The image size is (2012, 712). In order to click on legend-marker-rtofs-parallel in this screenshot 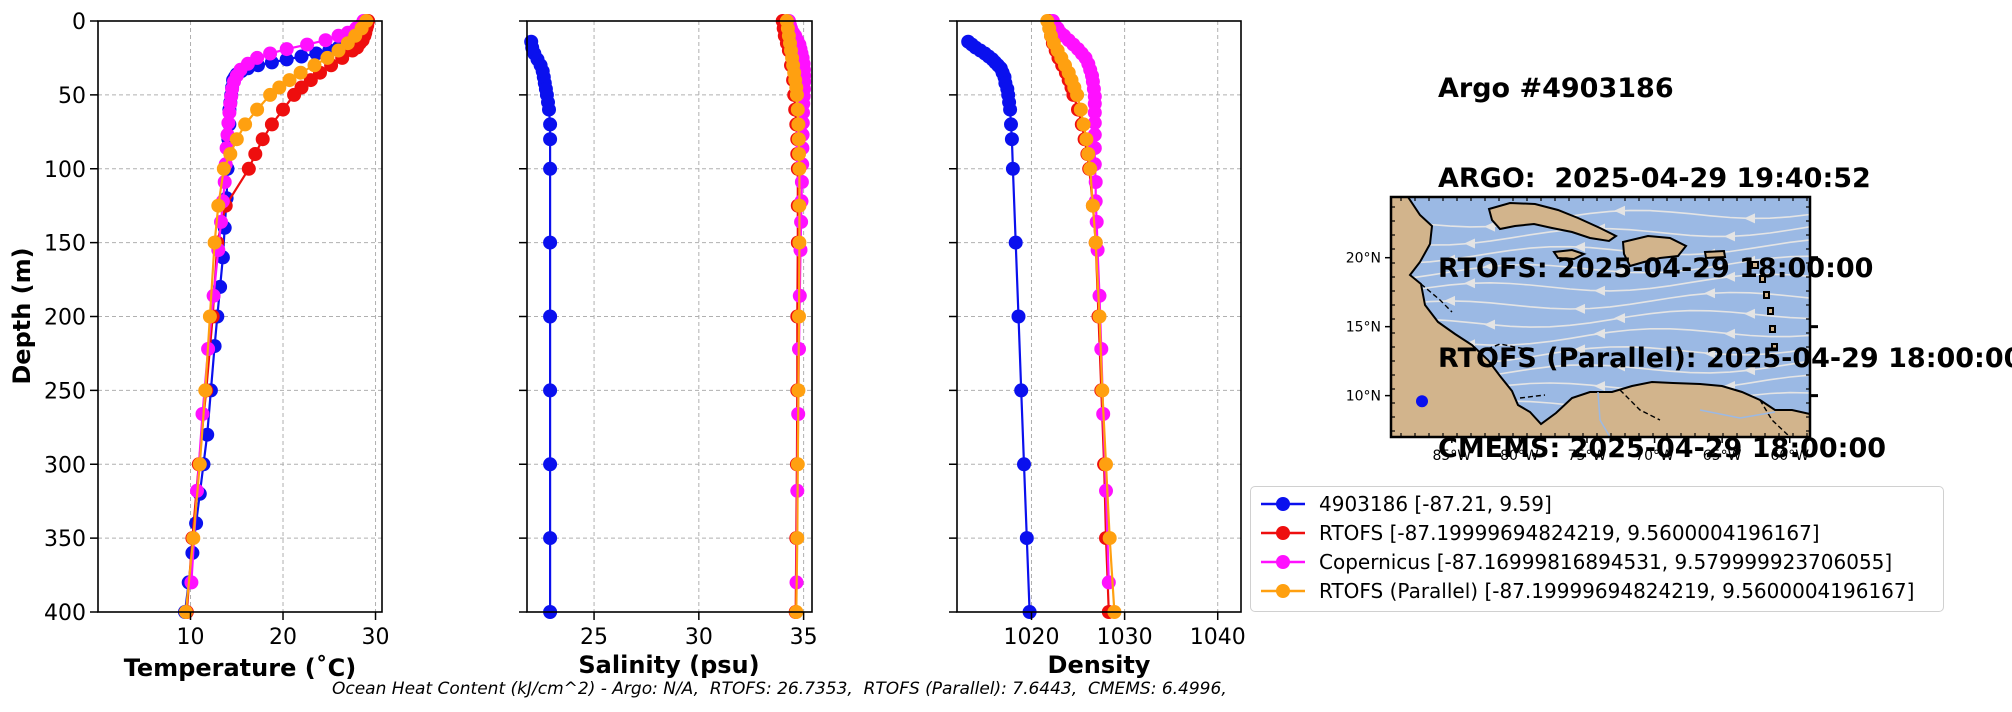, I will do `click(1283, 591)`.